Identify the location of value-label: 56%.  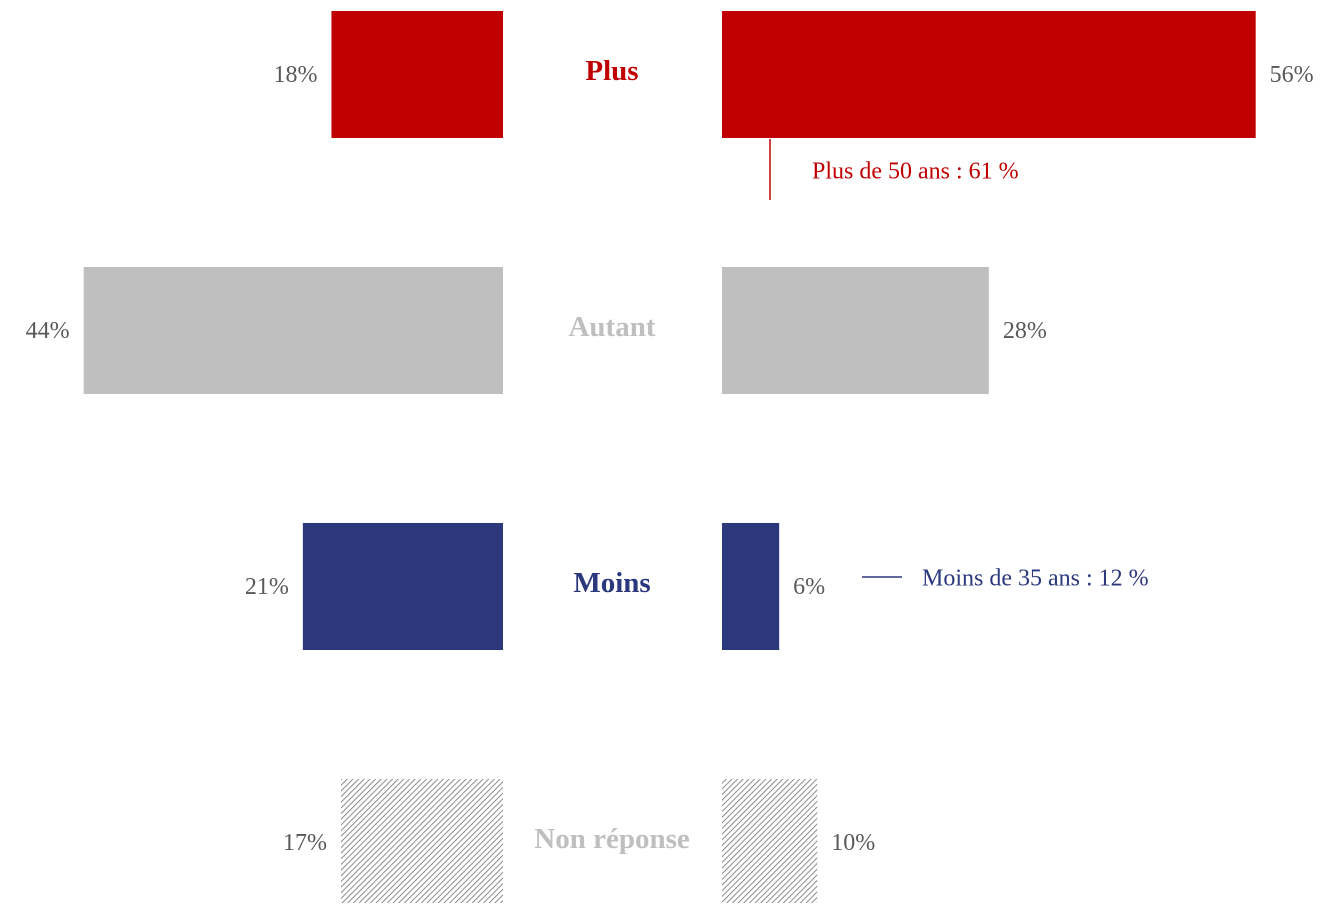
(1292, 75).